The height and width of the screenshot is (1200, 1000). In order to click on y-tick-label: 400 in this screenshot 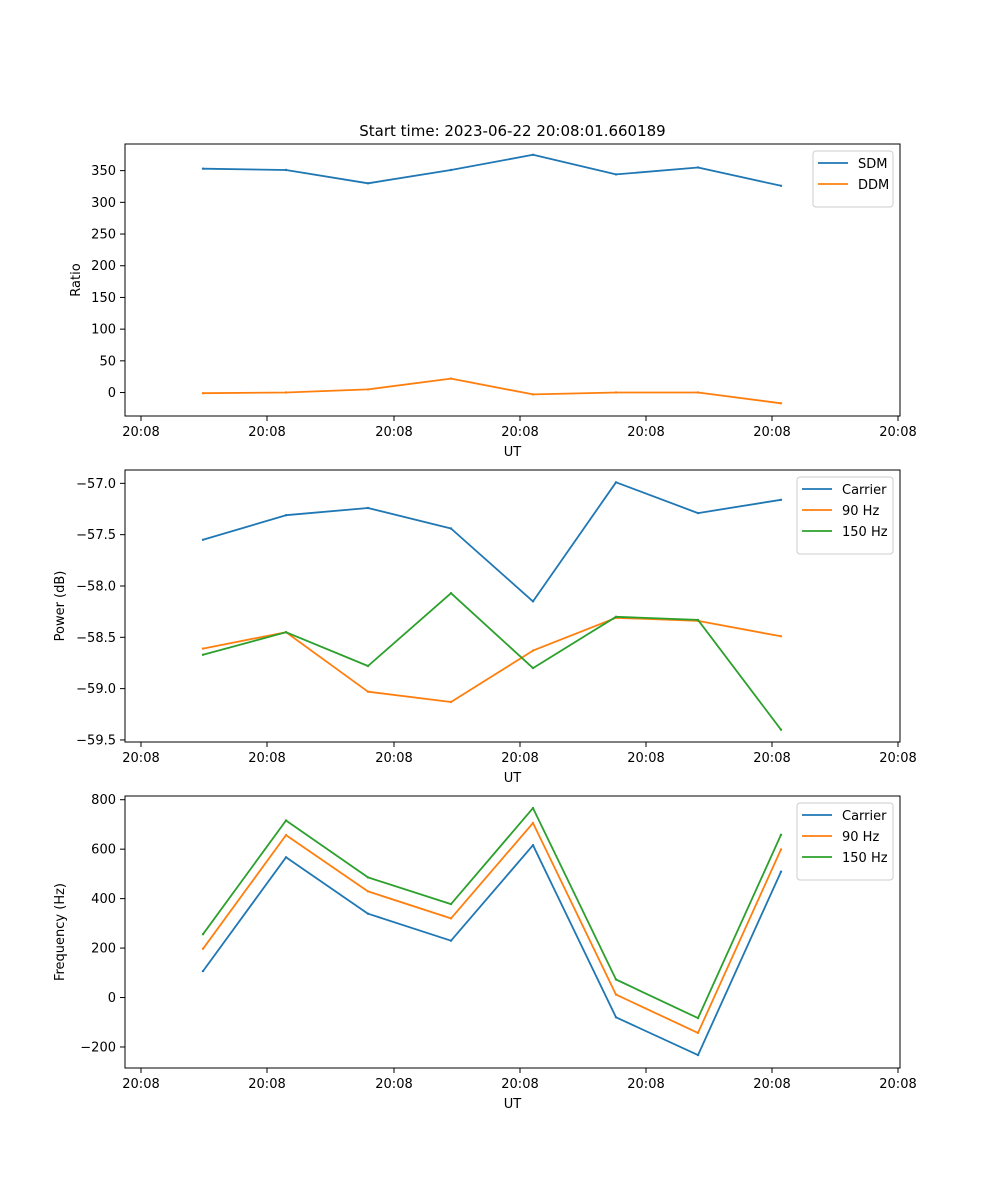, I will do `click(103, 899)`.